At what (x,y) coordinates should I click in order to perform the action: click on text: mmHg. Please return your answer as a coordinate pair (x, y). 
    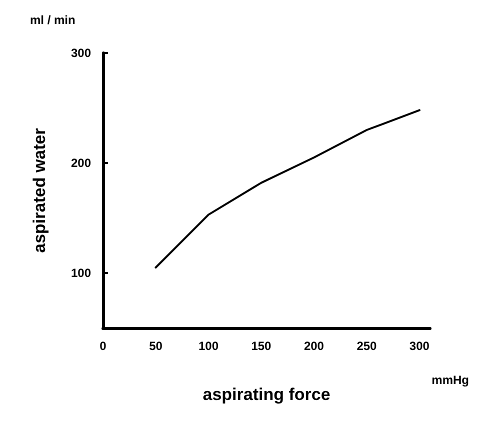
    Looking at the image, I should click on (451, 380).